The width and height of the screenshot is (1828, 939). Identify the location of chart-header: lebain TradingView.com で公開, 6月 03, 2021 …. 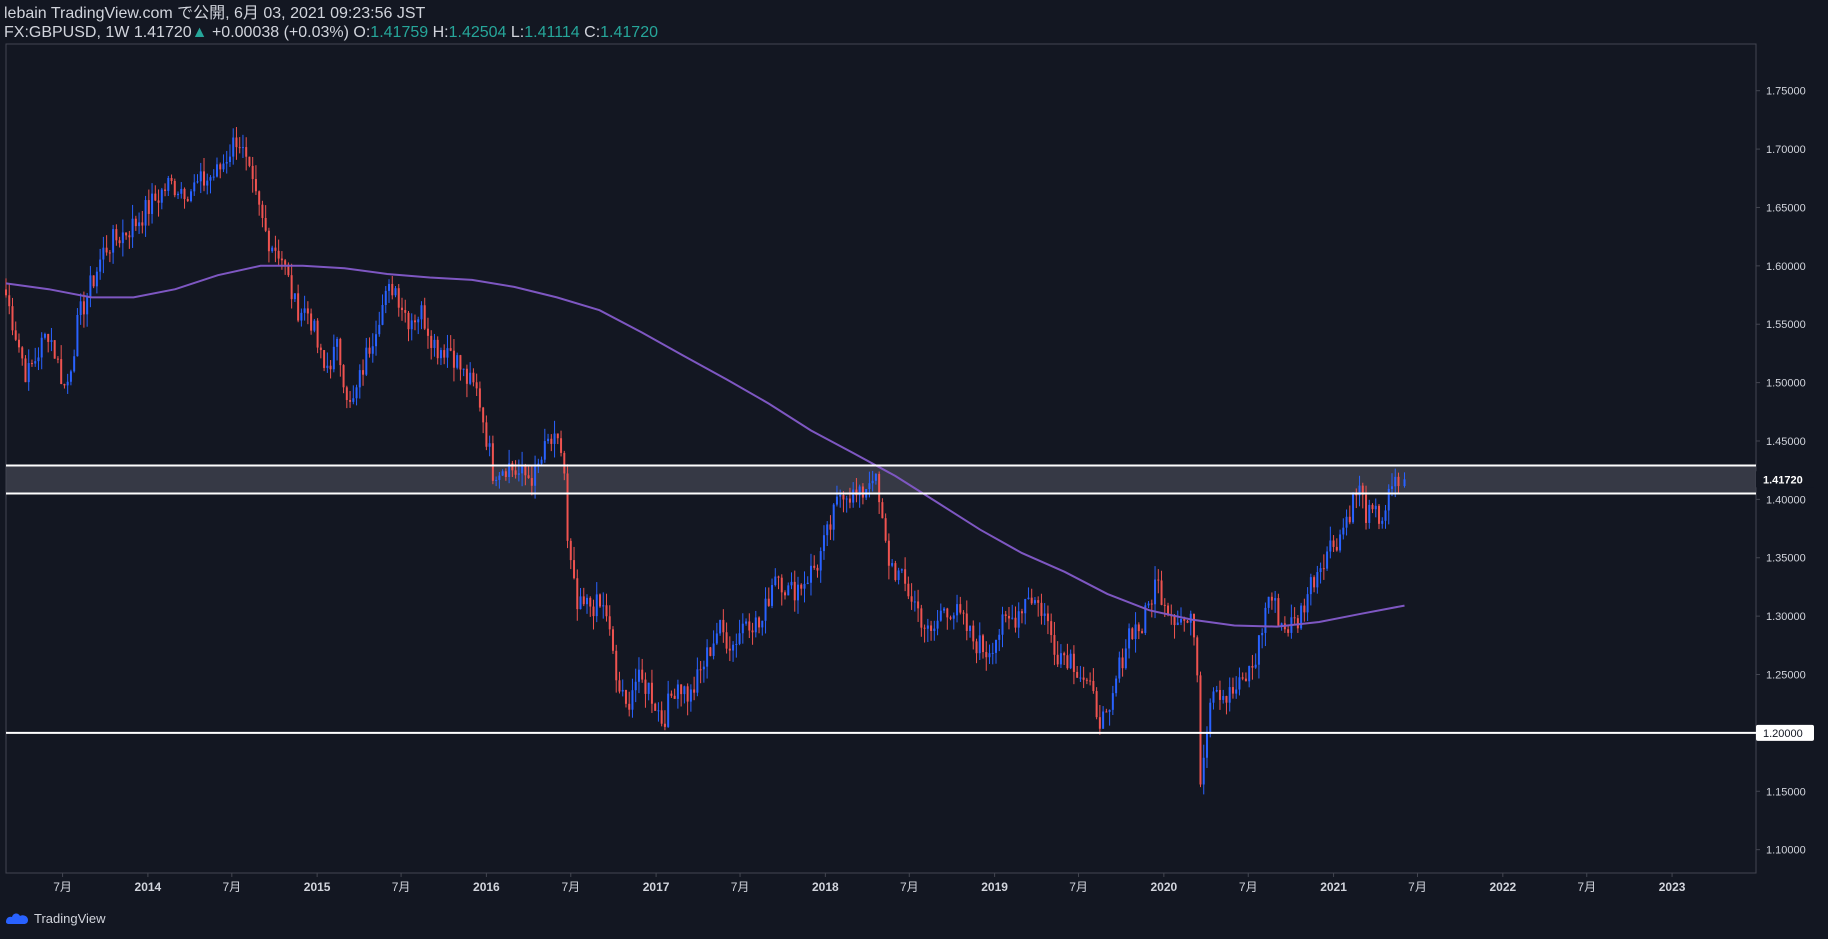
(331, 23).